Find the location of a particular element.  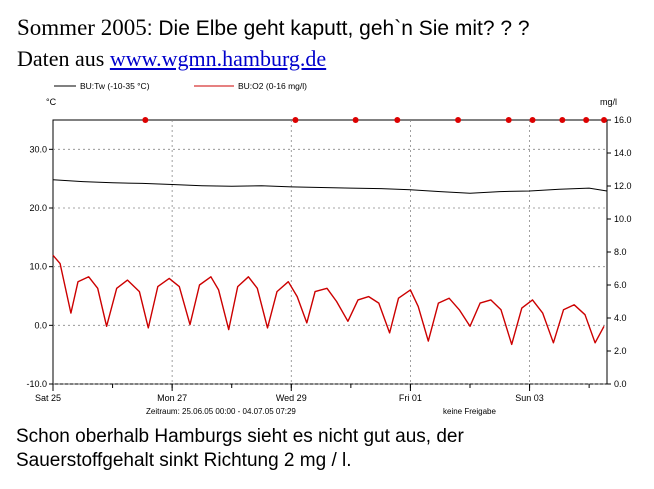

right-tick-label: 4.0 is located at coordinates (620, 318).